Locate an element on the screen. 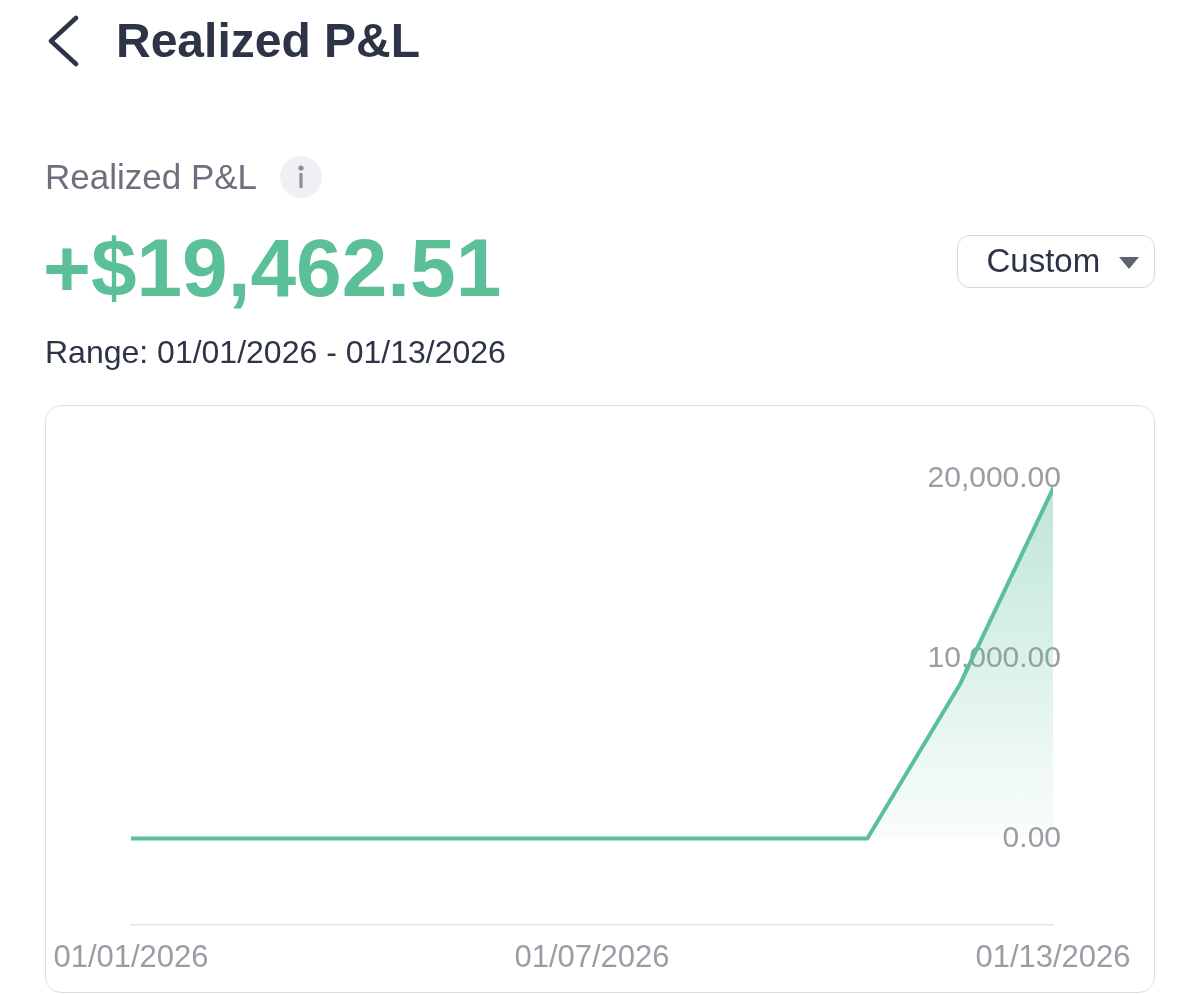  x-tick-label: 01/13/2026 is located at coordinates (1053, 957).